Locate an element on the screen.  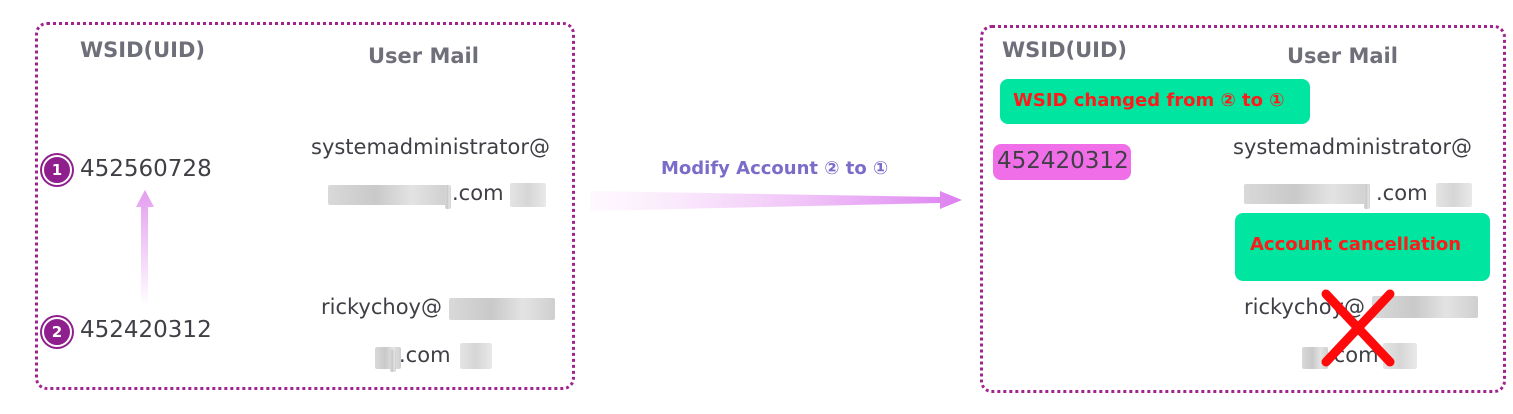
left-uid-header: WSID(UID) is located at coordinates (143, 50).